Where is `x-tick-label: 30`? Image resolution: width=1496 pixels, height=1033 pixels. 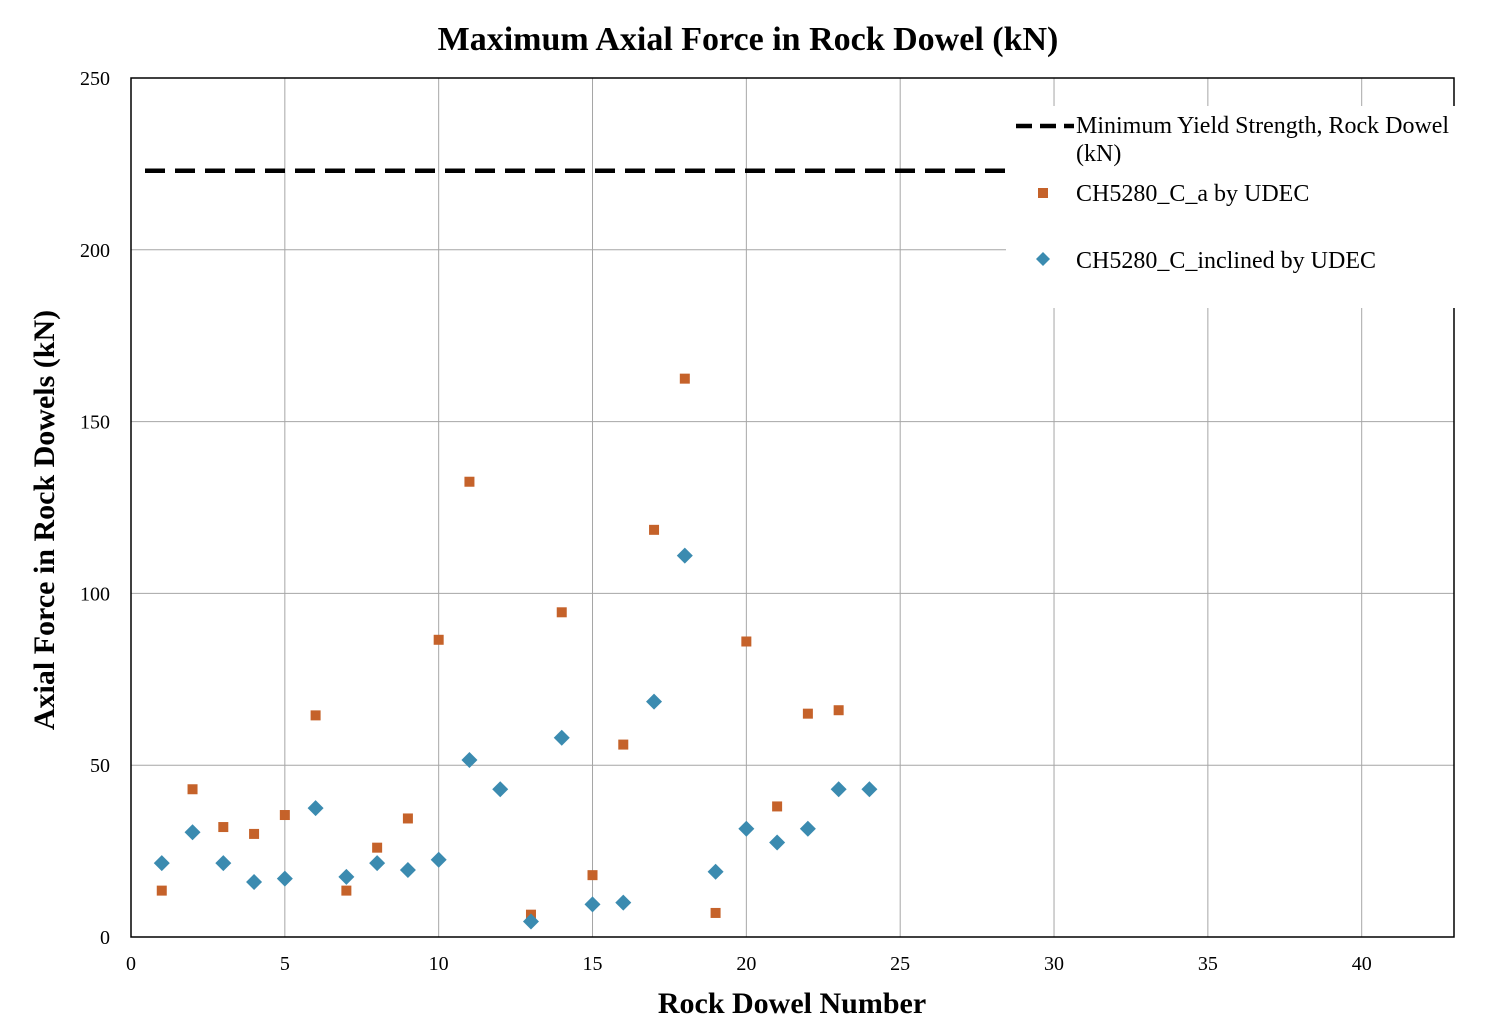
x-tick-label: 30 is located at coordinates (1054, 964).